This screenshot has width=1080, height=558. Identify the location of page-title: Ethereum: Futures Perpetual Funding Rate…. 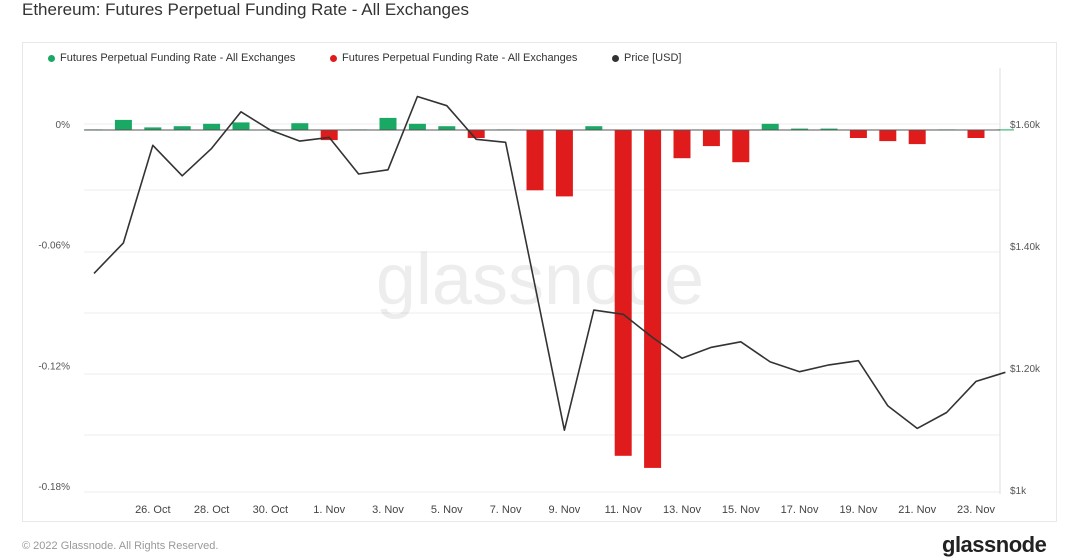
(245, 9).